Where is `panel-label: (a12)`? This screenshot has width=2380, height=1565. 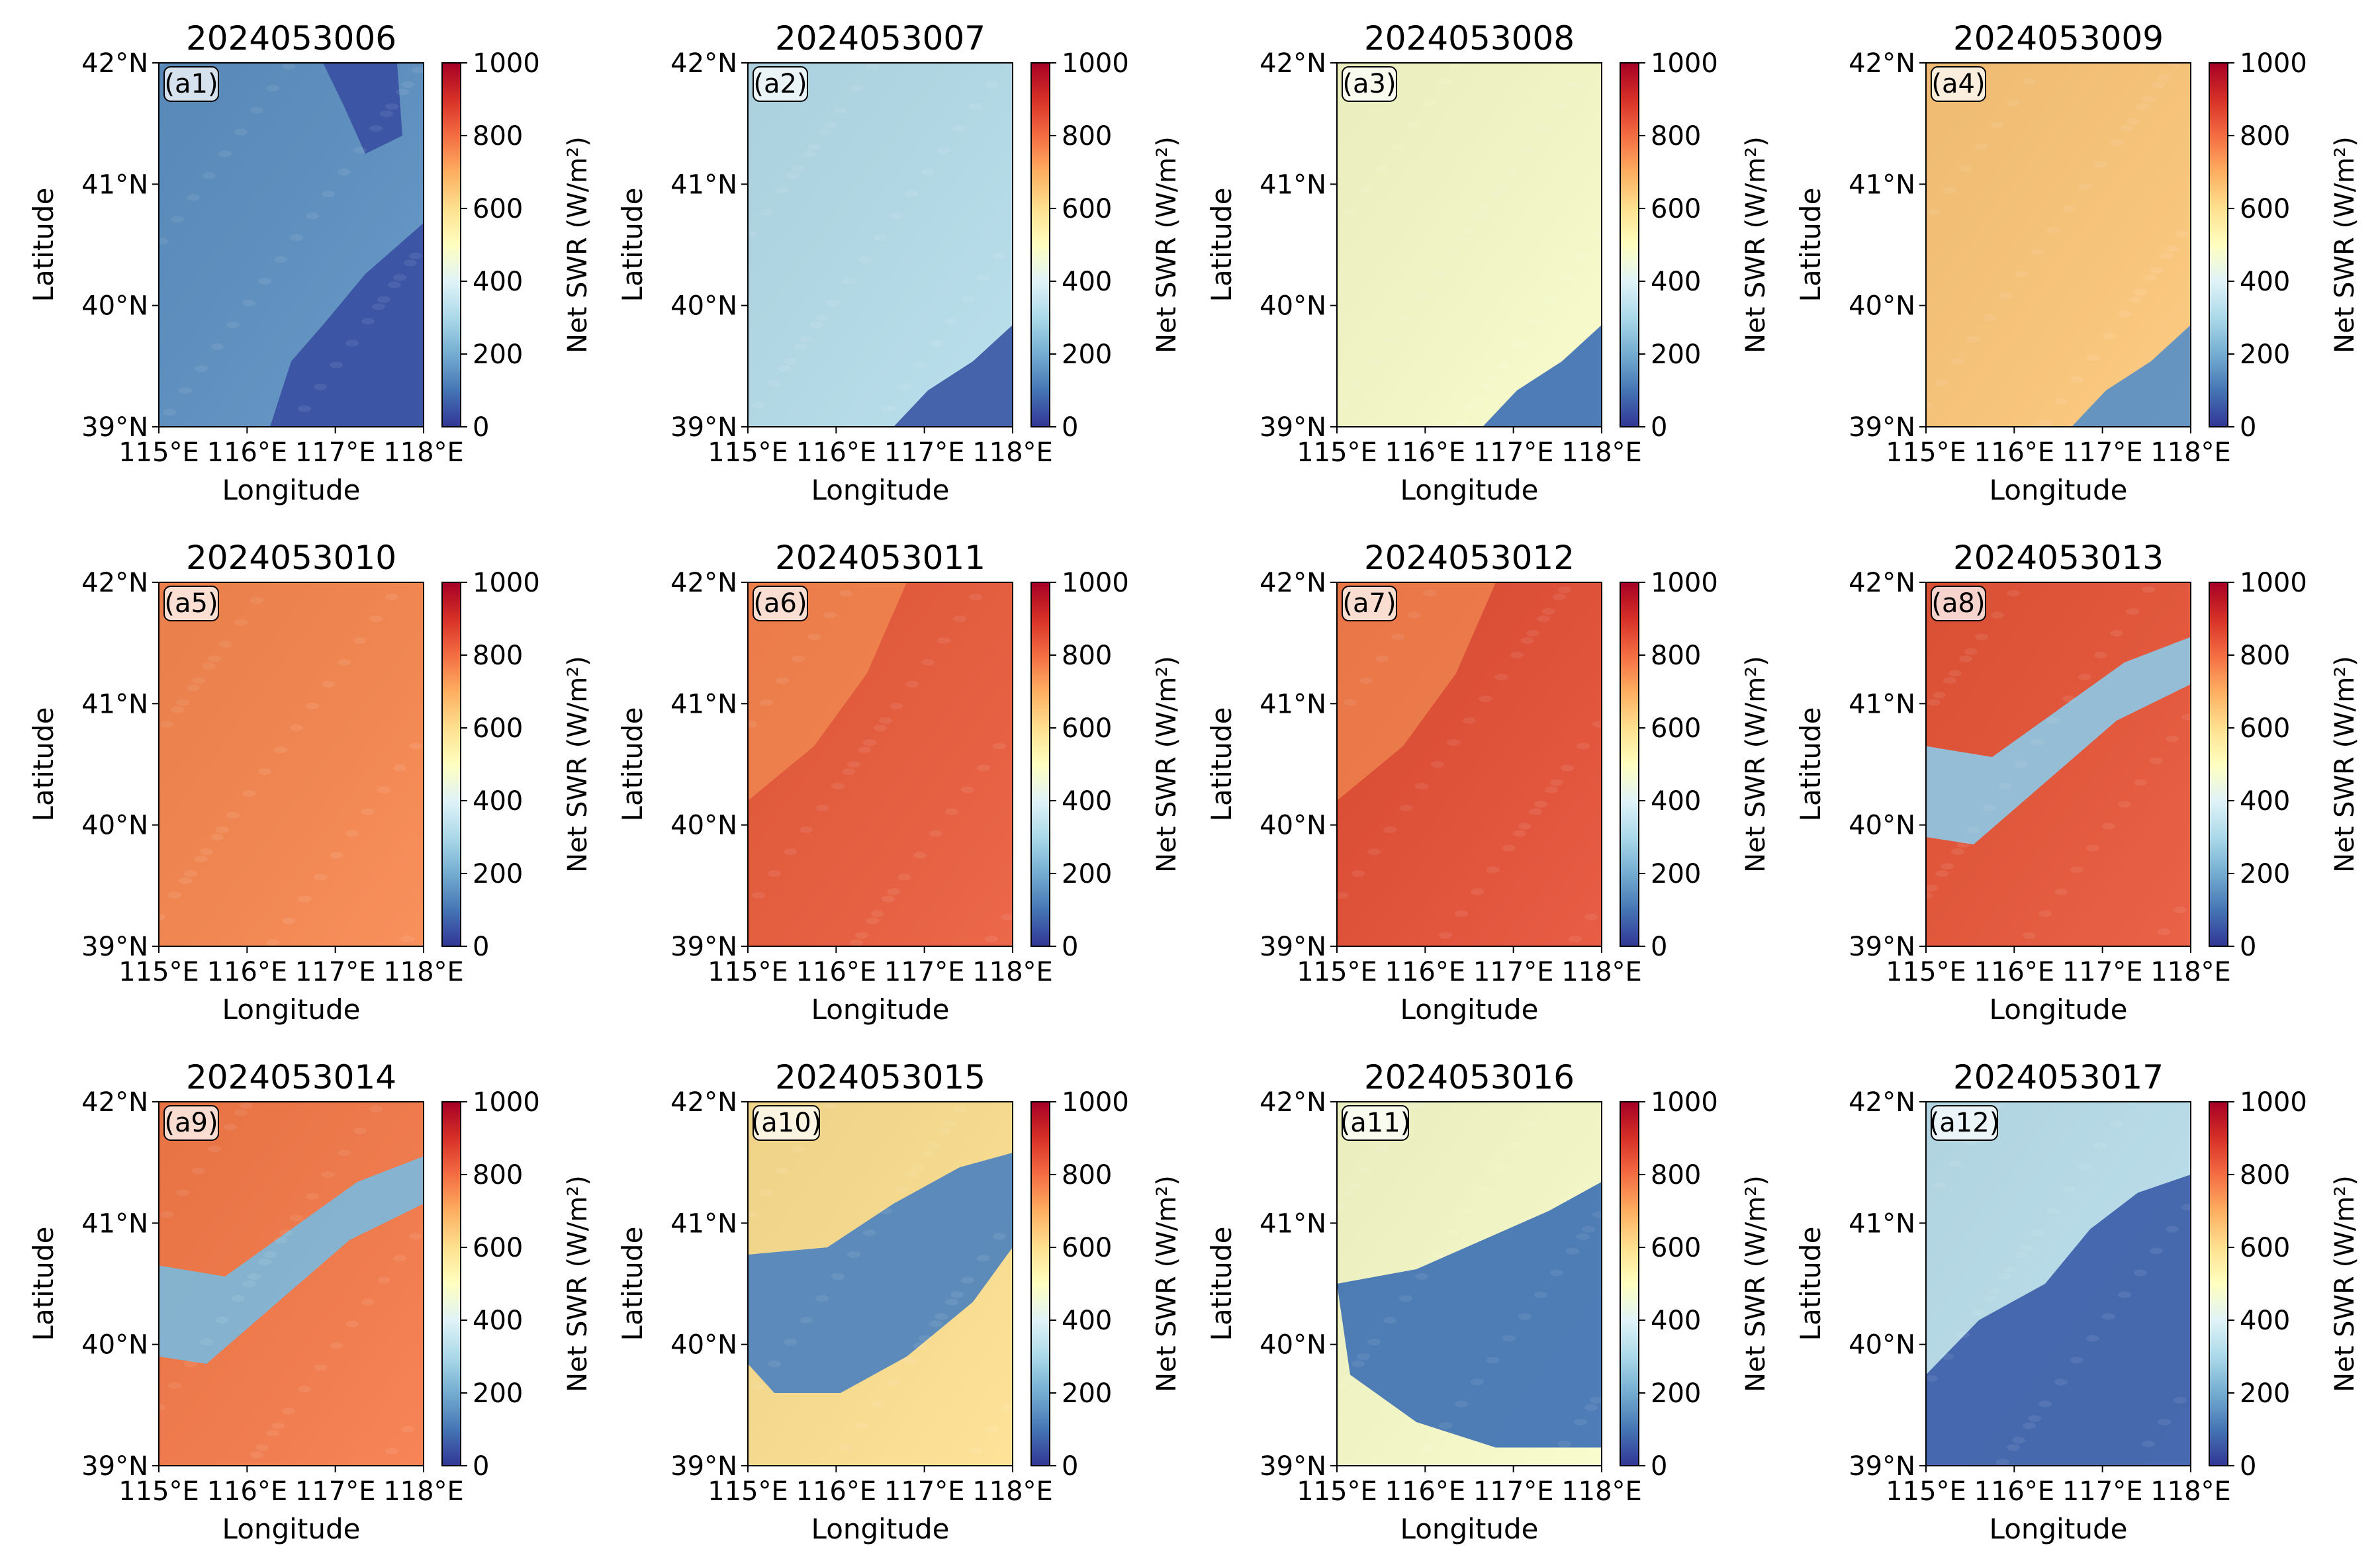 panel-label: (a12) is located at coordinates (1964, 1123).